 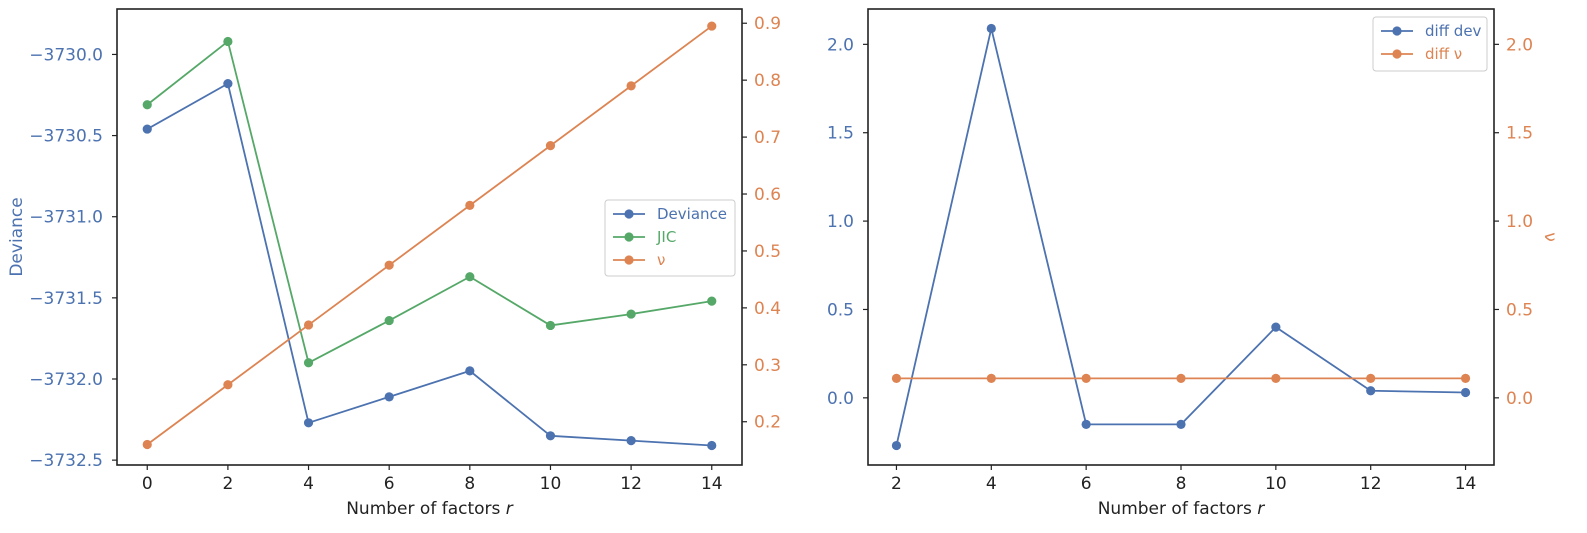 What do you see at coordinates (666, 237) in the screenshot?
I see `legend-label: JIC` at bounding box center [666, 237].